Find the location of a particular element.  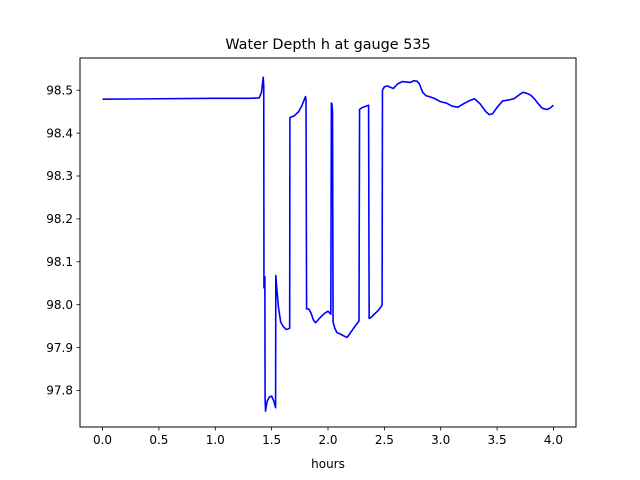

x-tick-label: 2.0 is located at coordinates (327, 440).